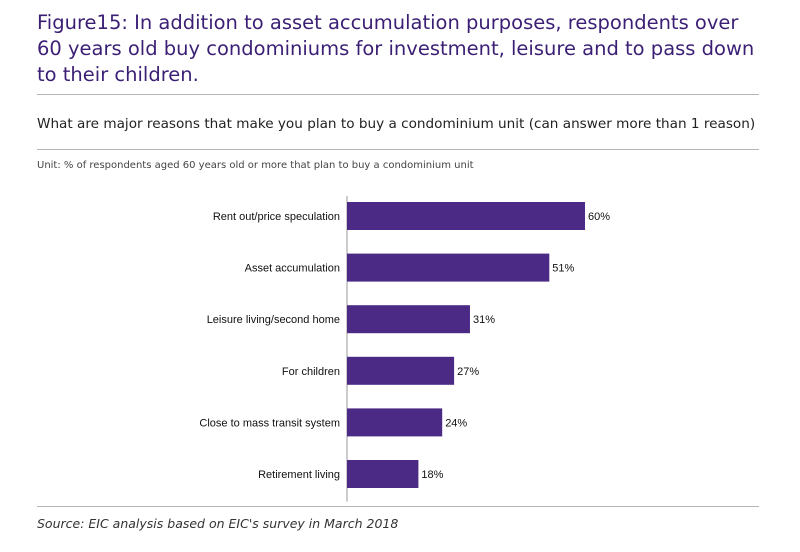 The height and width of the screenshot is (552, 800). Describe the element at coordinates (269, 423) in the screenshot. I see `category-label: Close to mass transit system` at that location.